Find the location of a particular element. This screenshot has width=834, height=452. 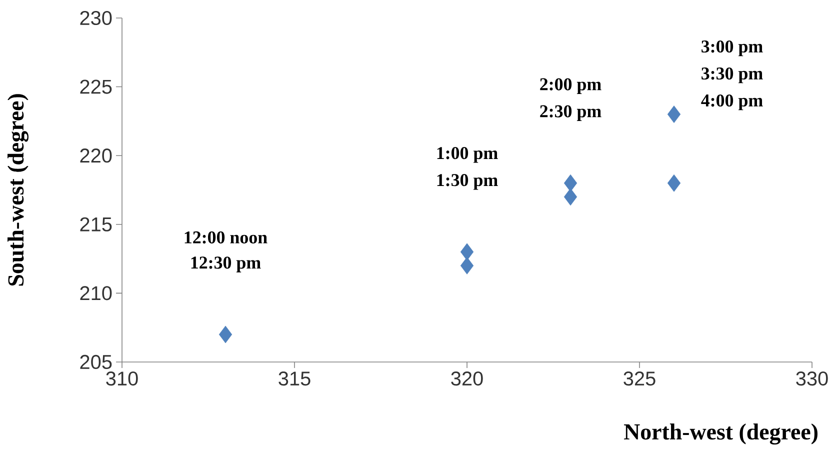

annotation: 3:30 pm is located at coordinates (732, 75).